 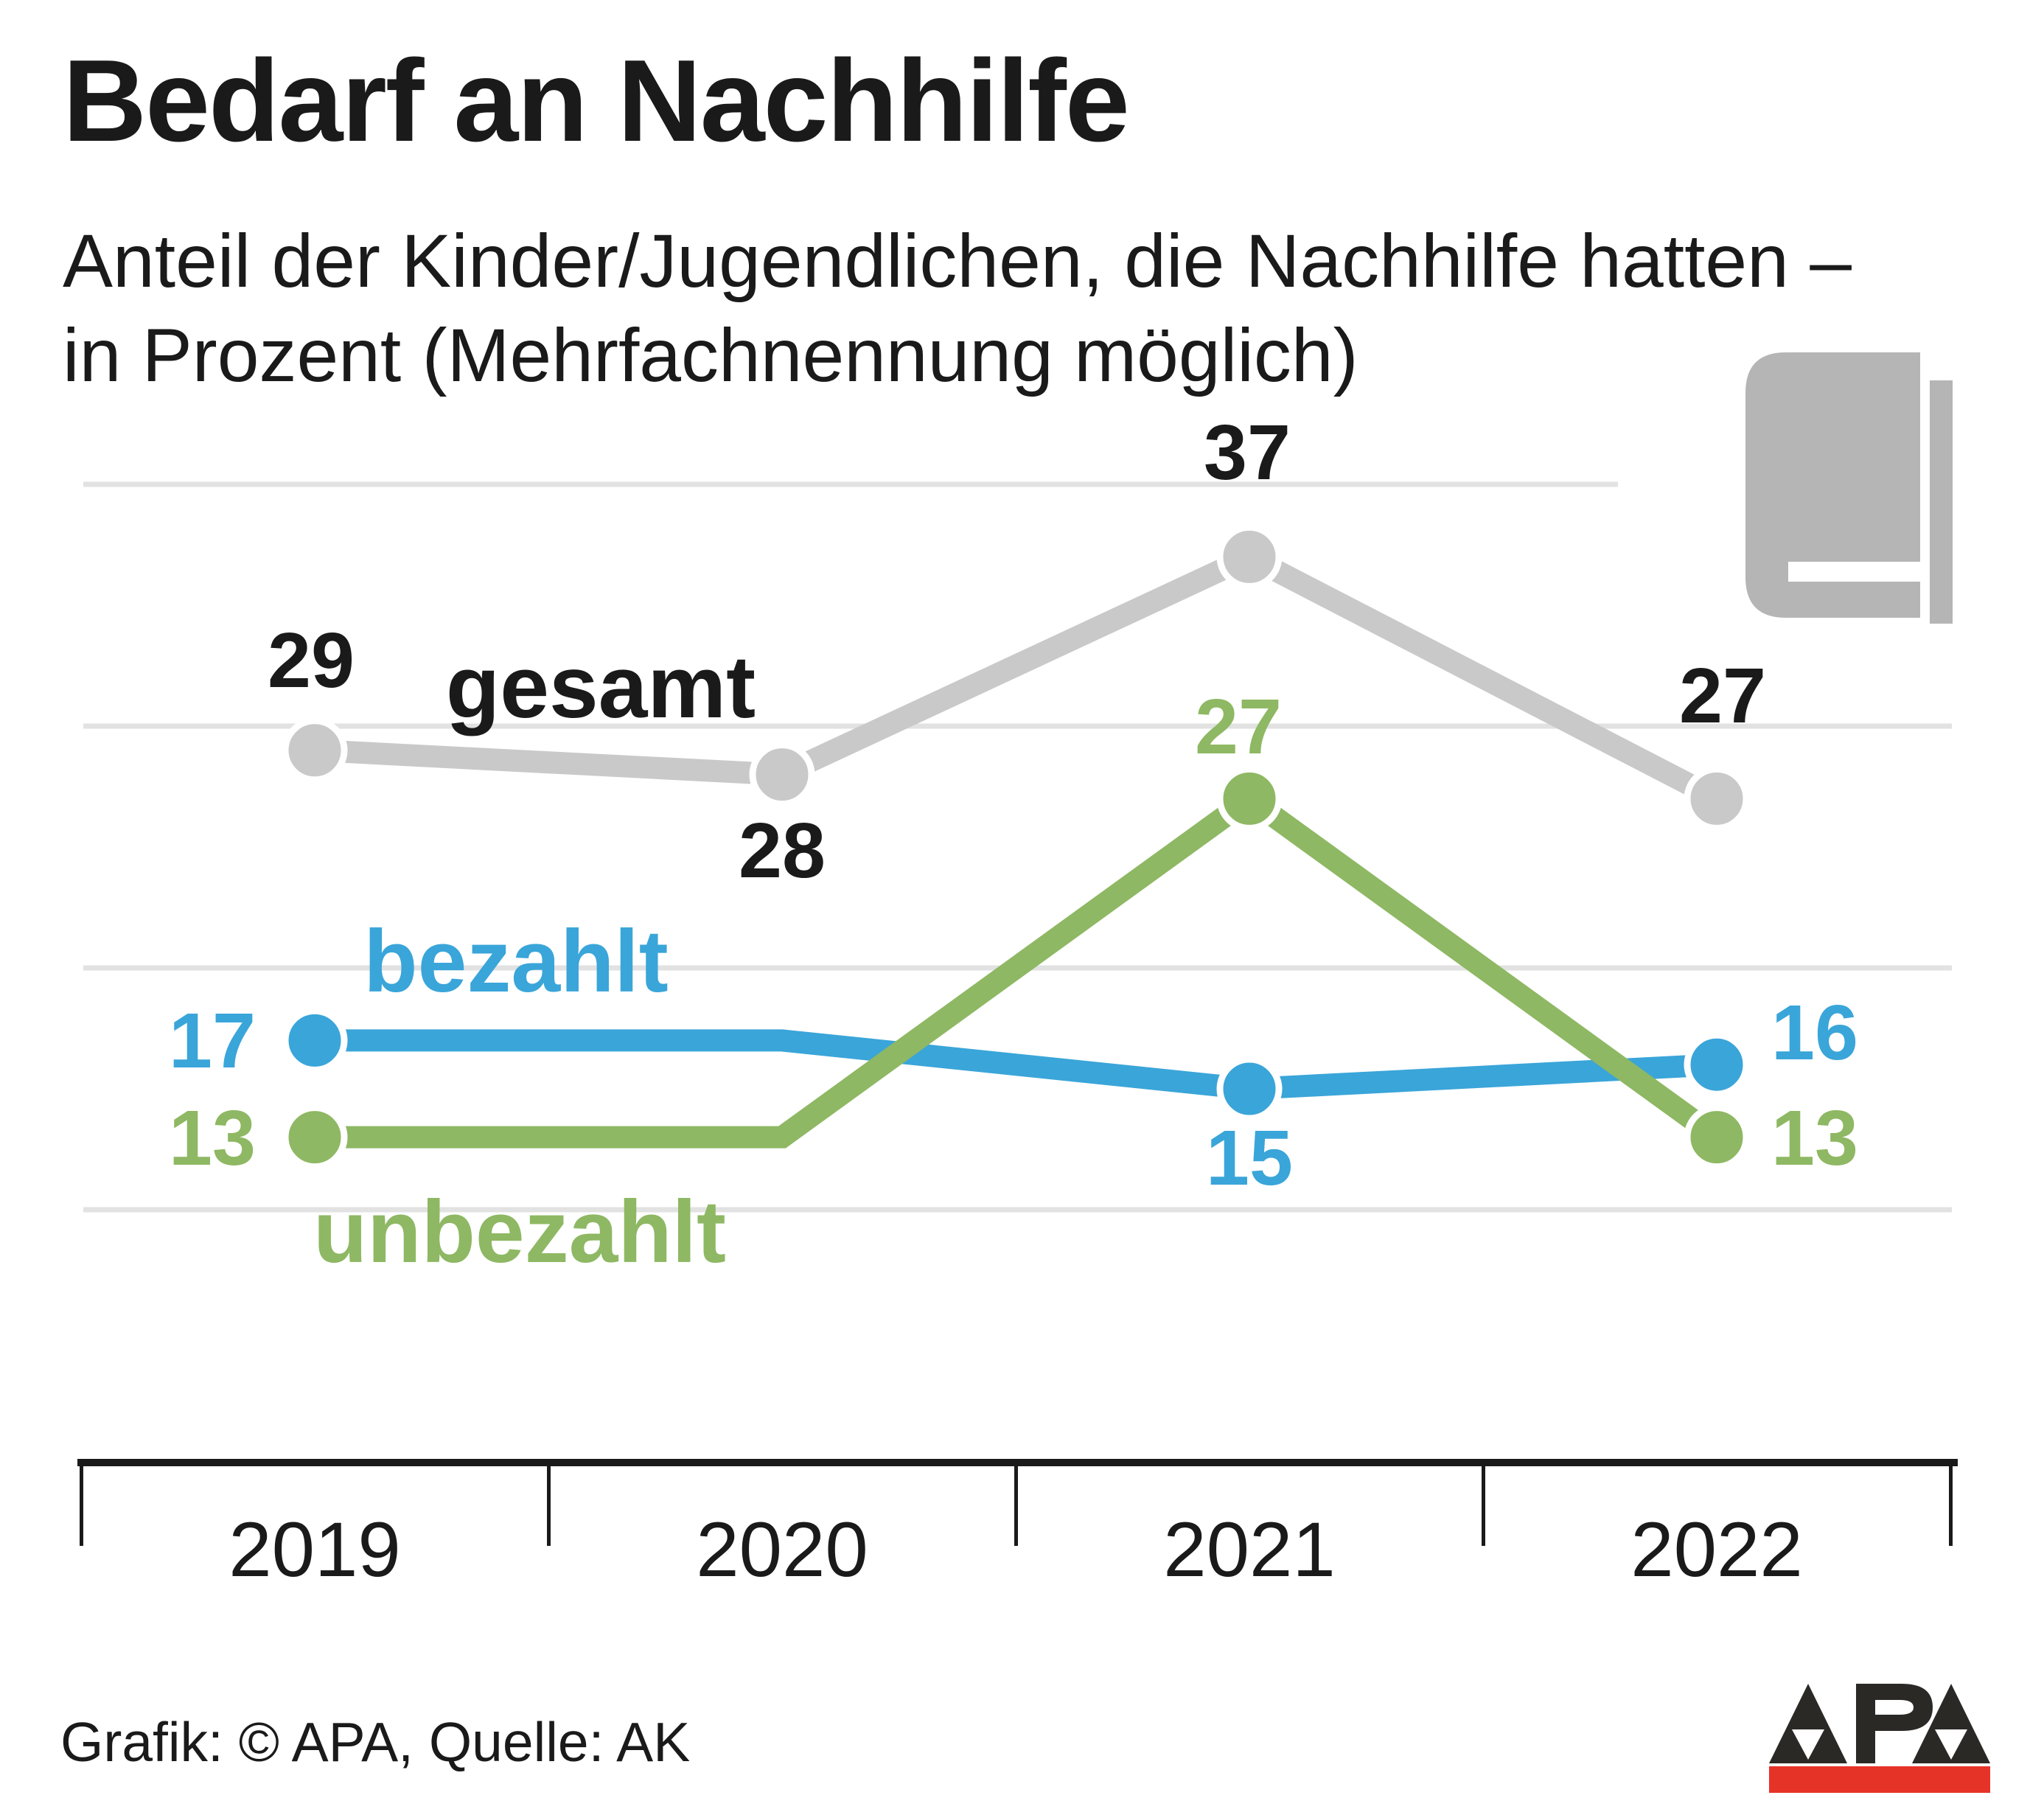 What do you see at coordinates (710, 355) in the screenshot?
I see `chart-subtitle-line-2: in Prozent (Mehrfachnennung möglich)` at bounding box center [710, 355].